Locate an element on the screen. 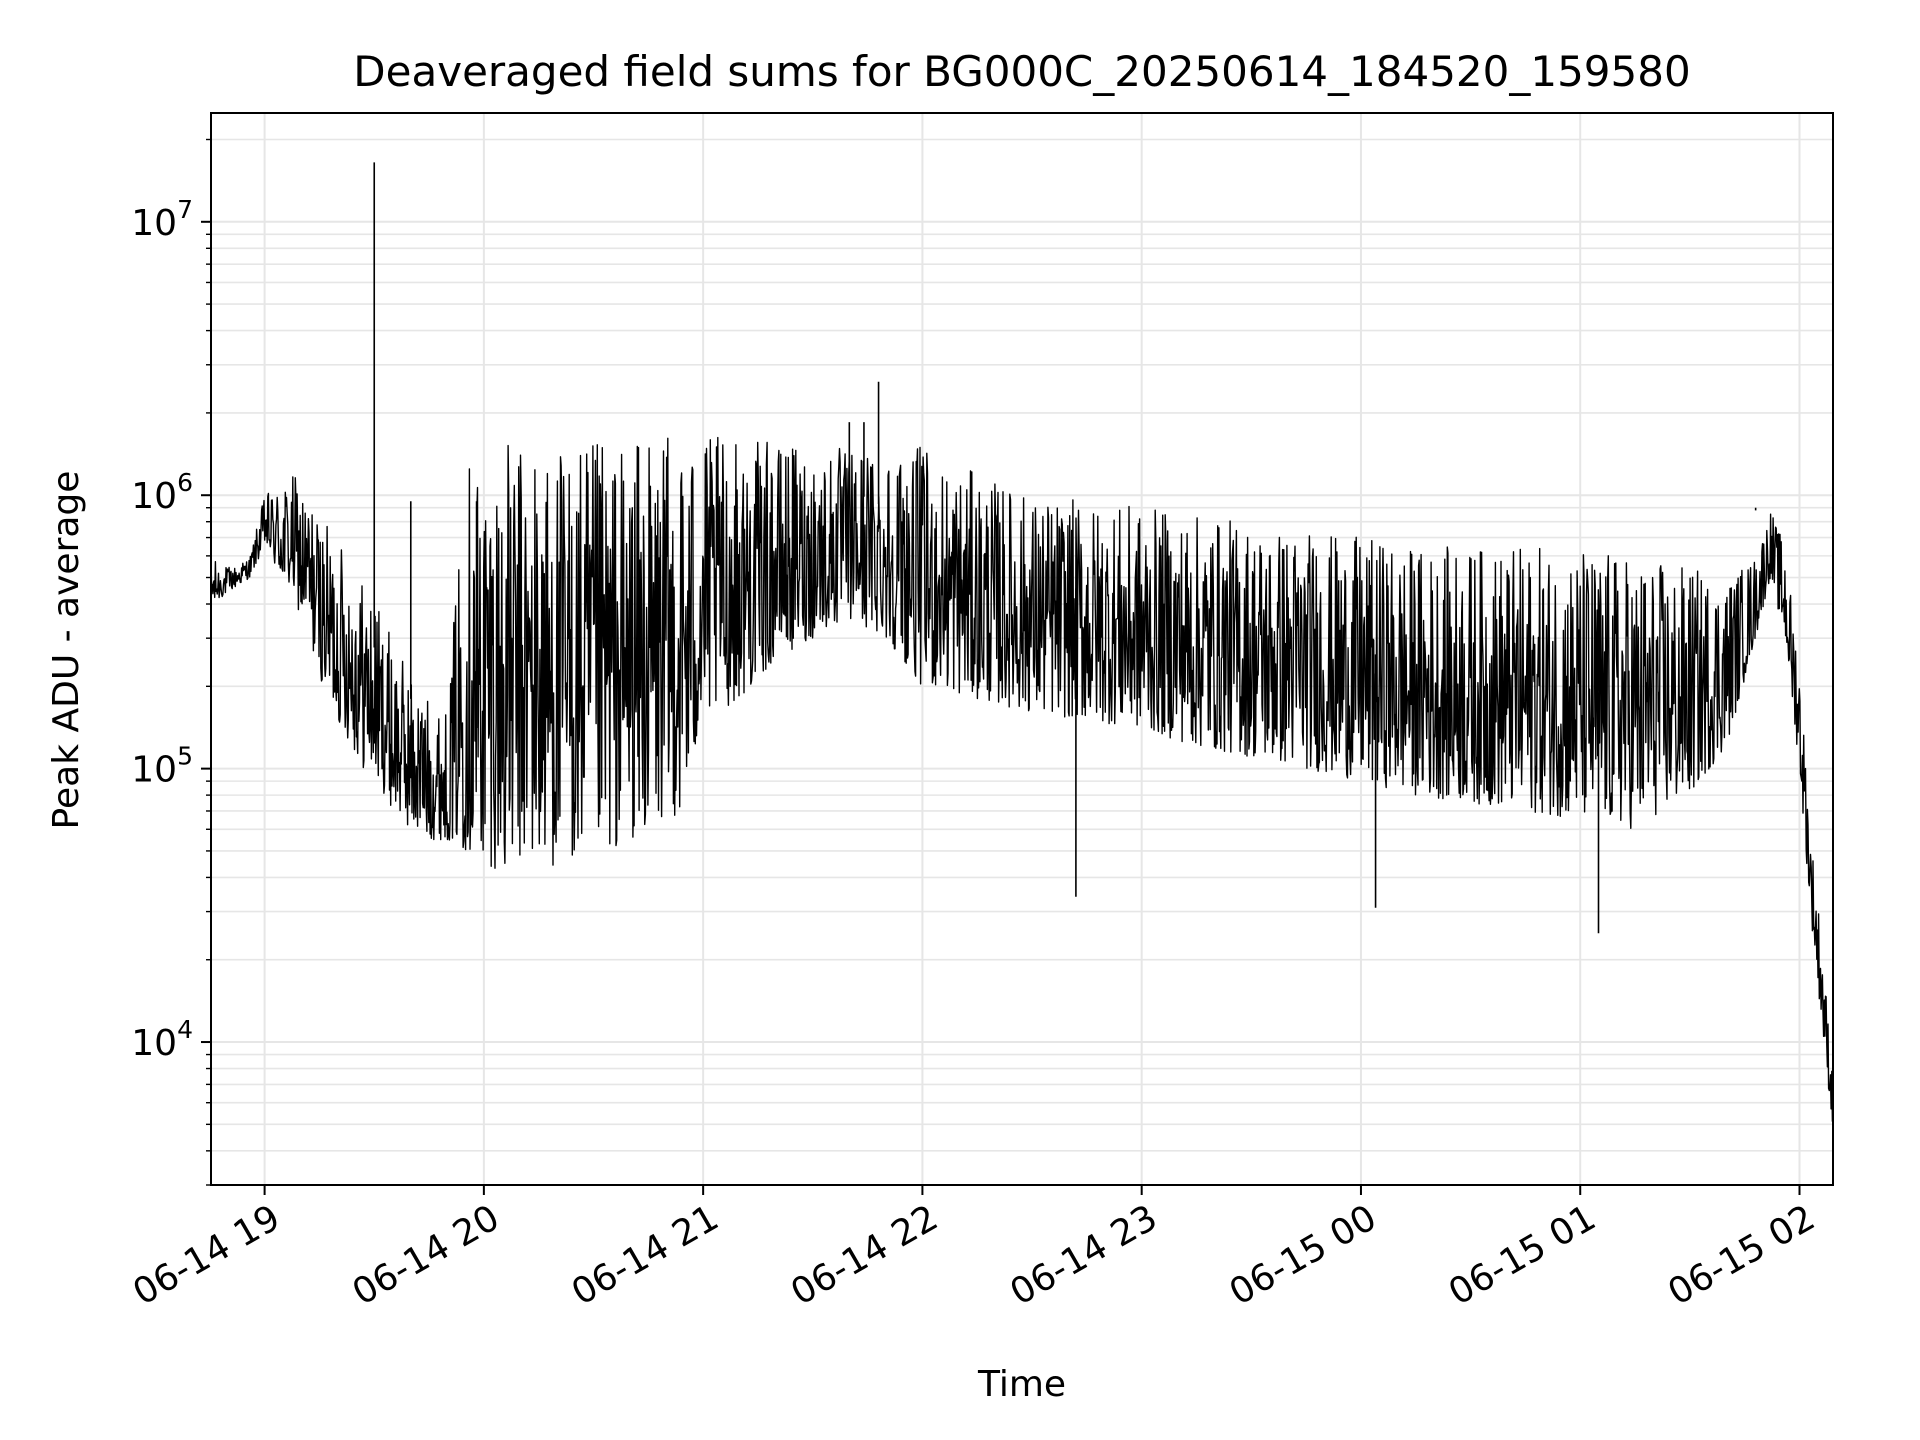  y-tick-label: 10⁶ is located at coordinates (162, 492).